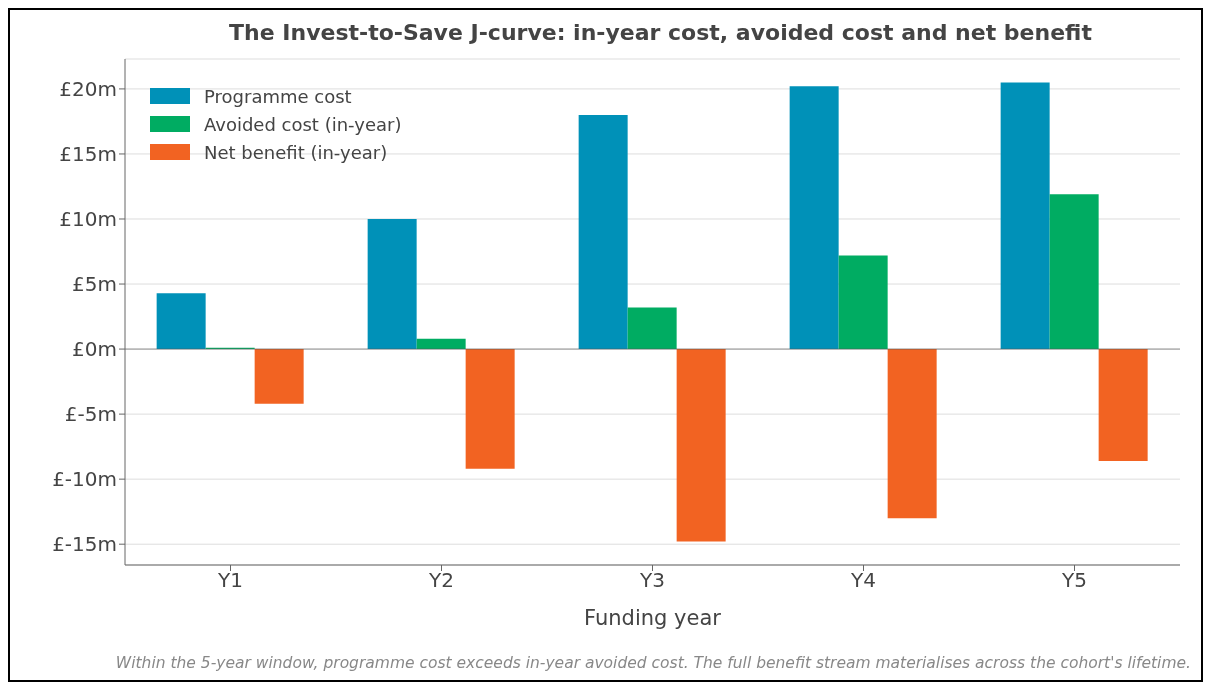 The image size is (1209, 688). Describe the element at coordinates (441, 580) in the screenshot. I see `x-tick-label: Y2` at that location.